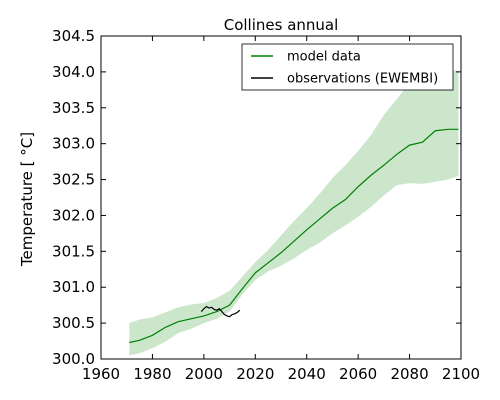  Describe the element at coordinates (73, 359) in the screenshot. I see `y-tick-label: 300.0` at that location.